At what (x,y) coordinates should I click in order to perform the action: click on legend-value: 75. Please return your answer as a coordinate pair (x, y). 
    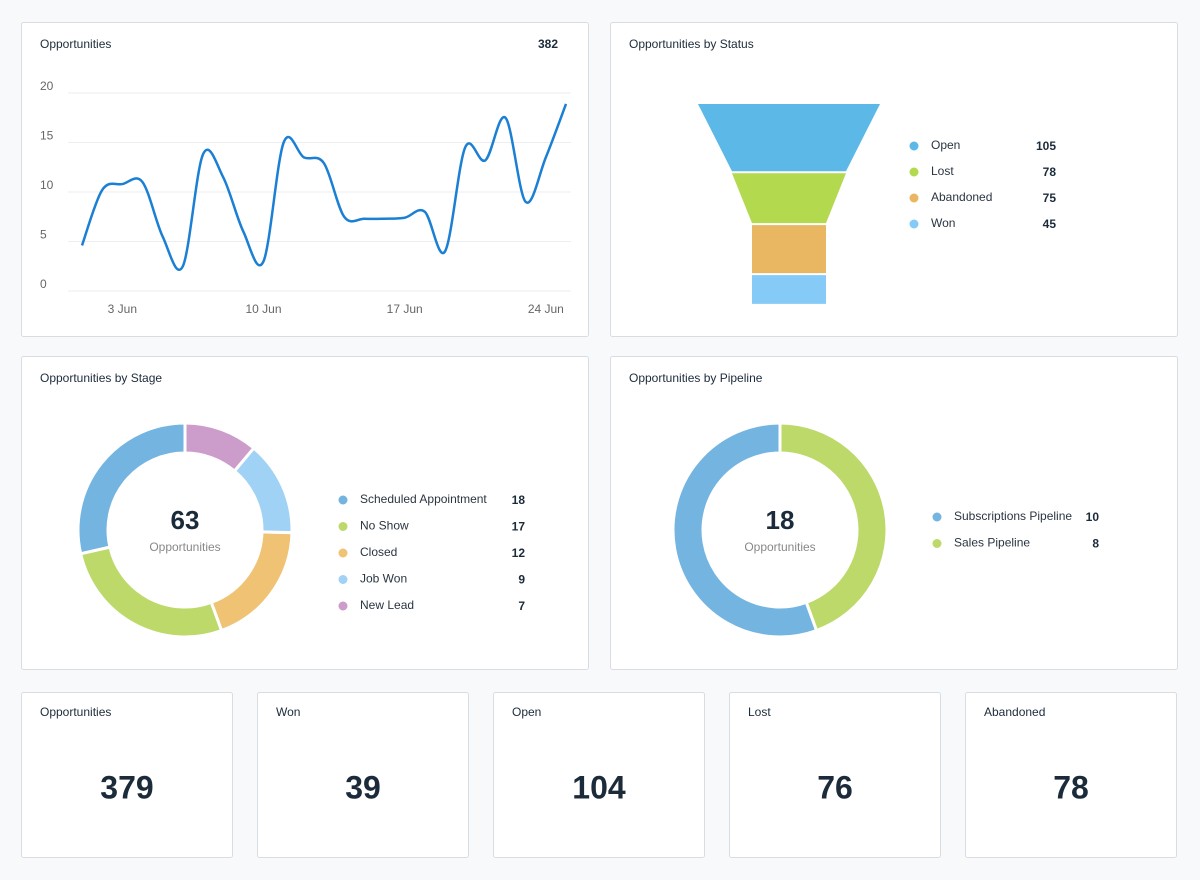
    Looking at the image, I should click on (1050, 198).